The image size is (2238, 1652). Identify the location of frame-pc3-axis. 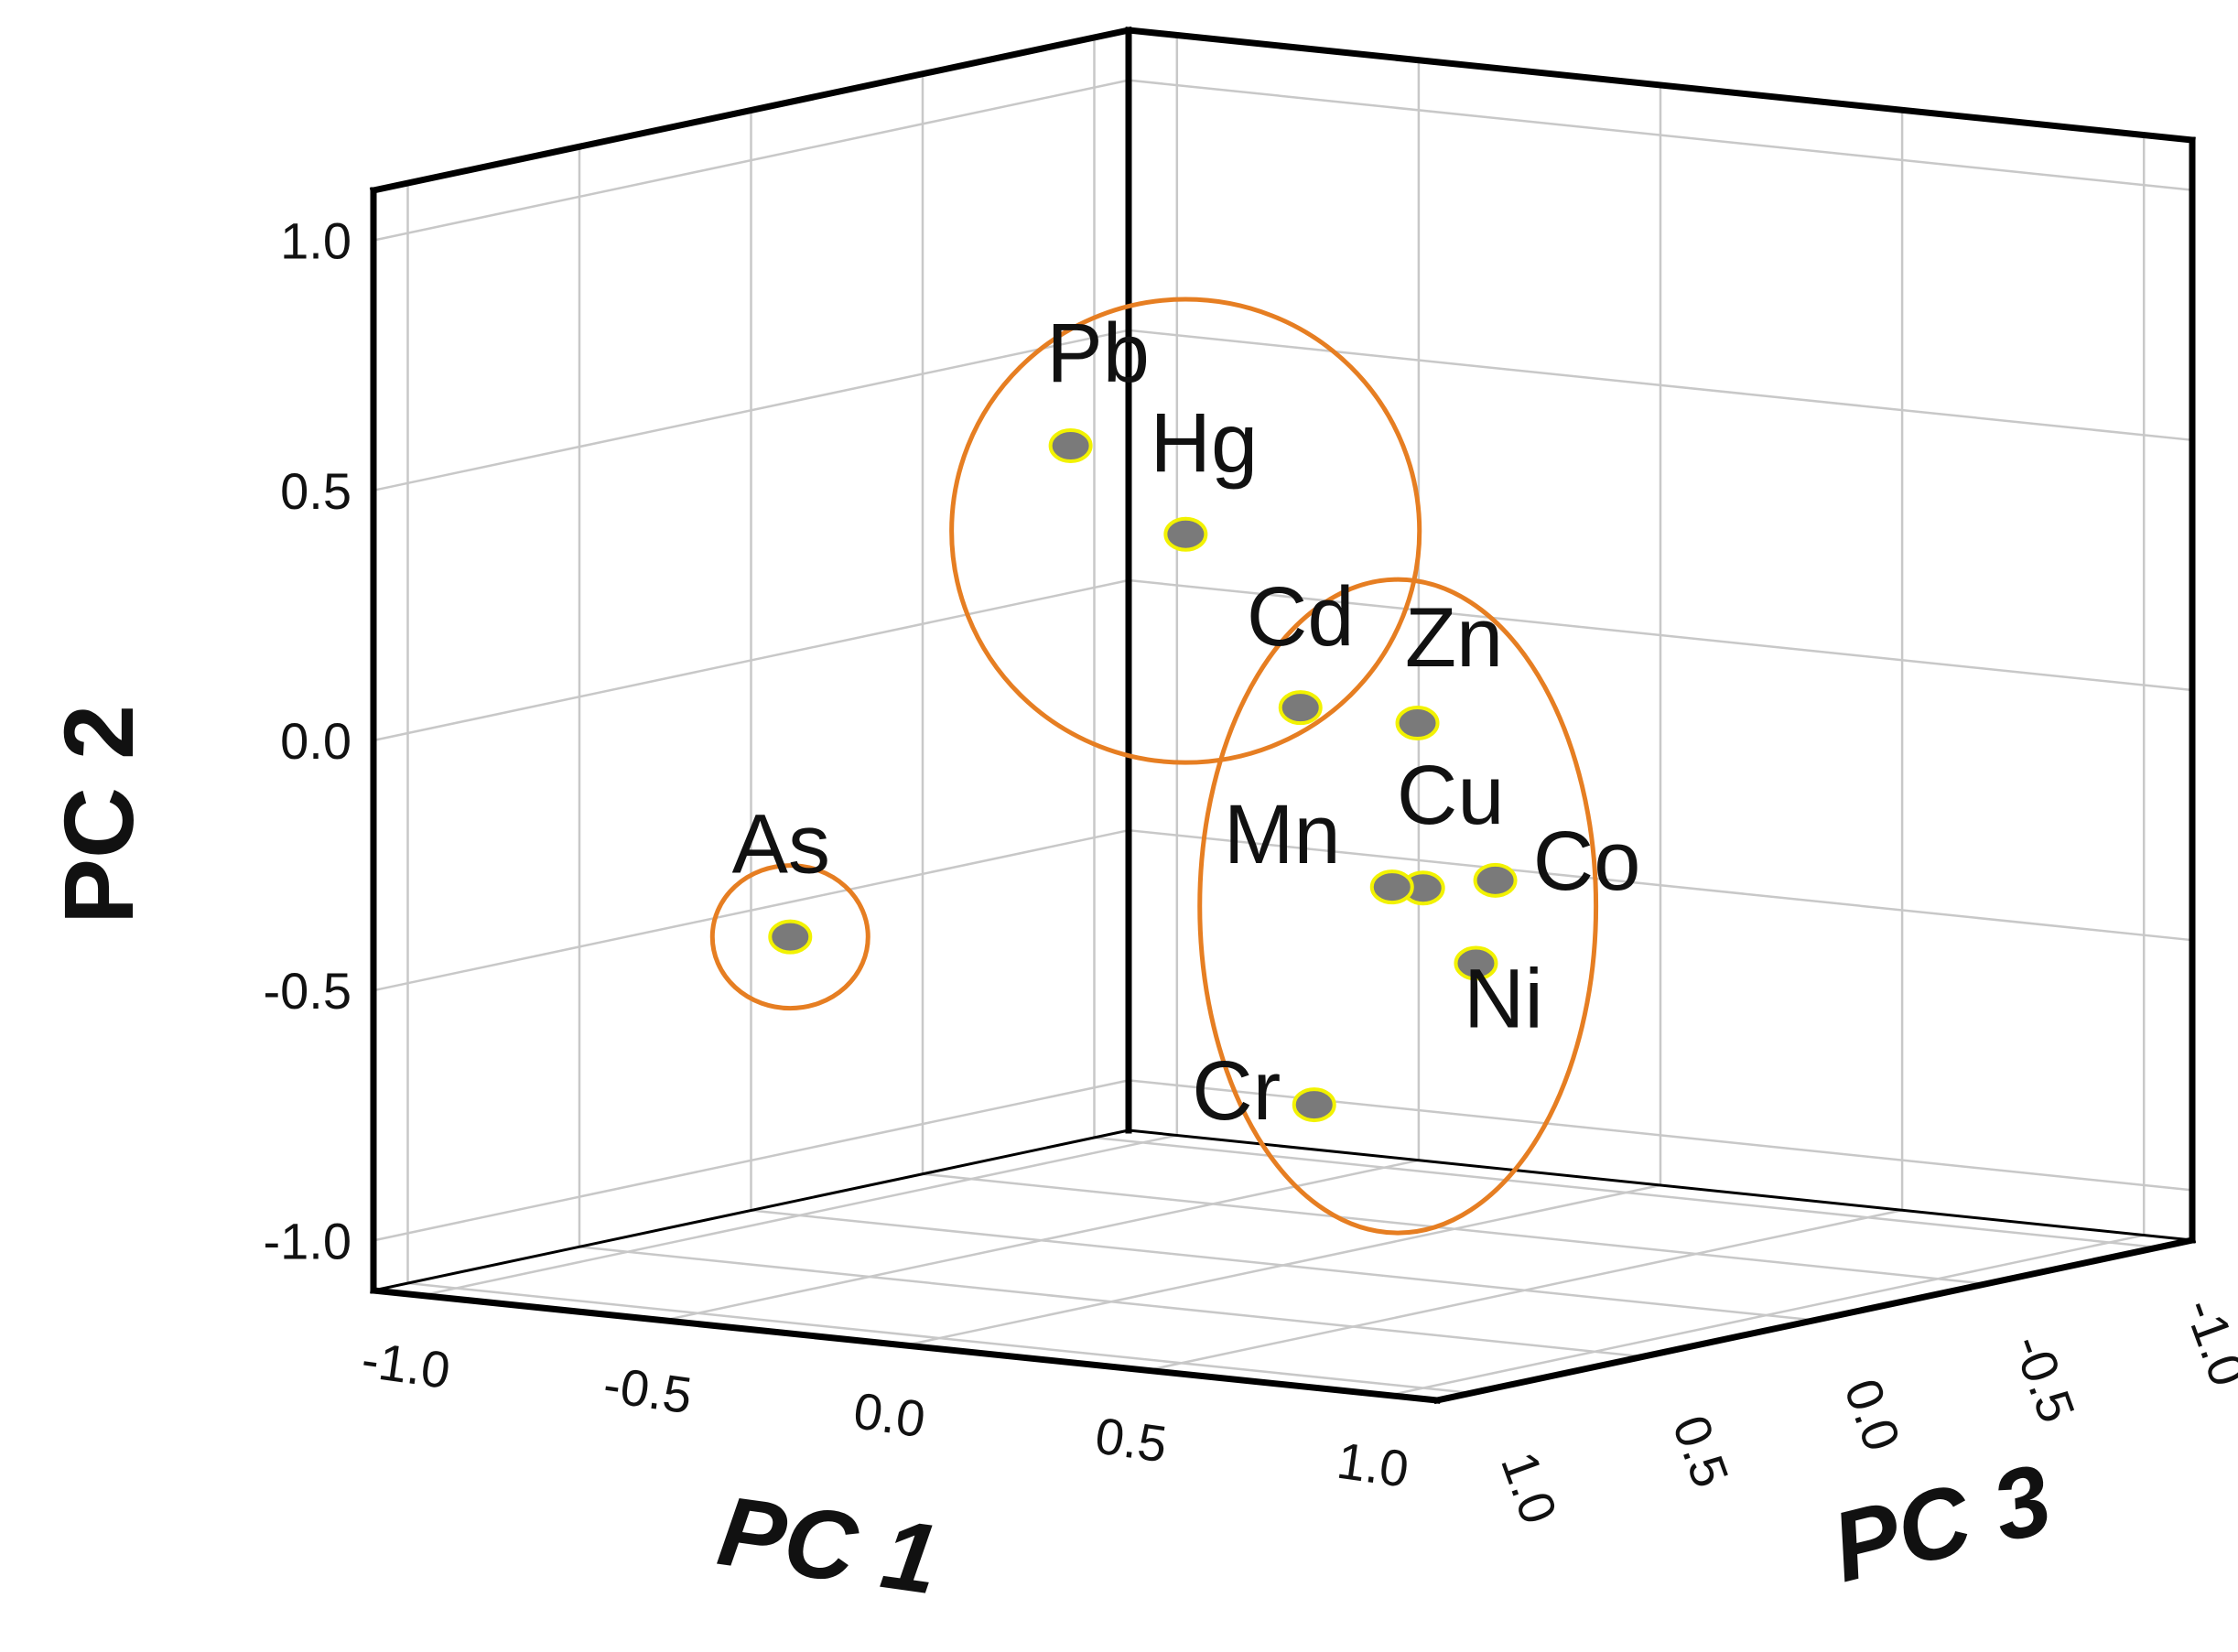
(1815, 1320).